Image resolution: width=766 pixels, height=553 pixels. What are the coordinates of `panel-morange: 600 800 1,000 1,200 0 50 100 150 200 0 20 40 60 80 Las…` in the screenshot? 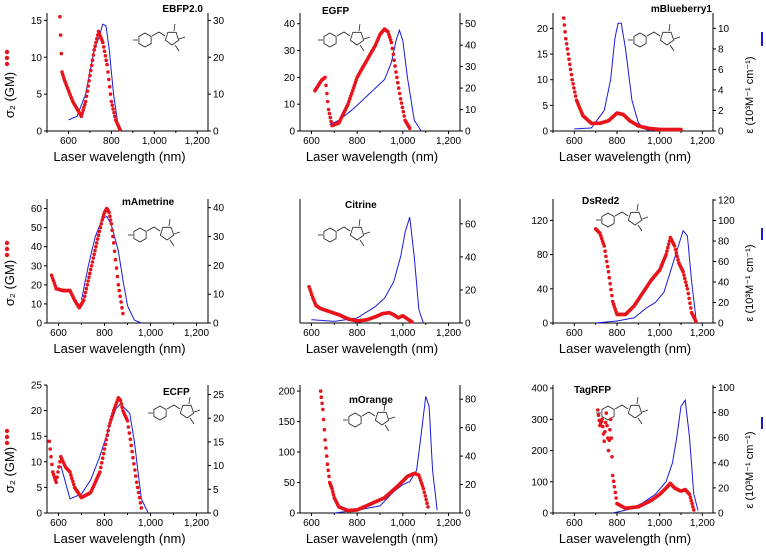 It's located at (377, 465).